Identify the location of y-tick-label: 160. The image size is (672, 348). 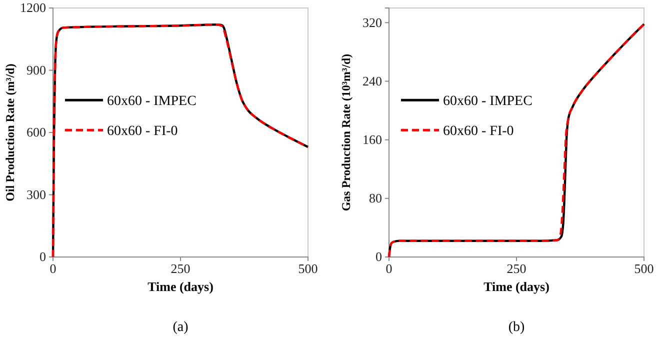
(372, 139).